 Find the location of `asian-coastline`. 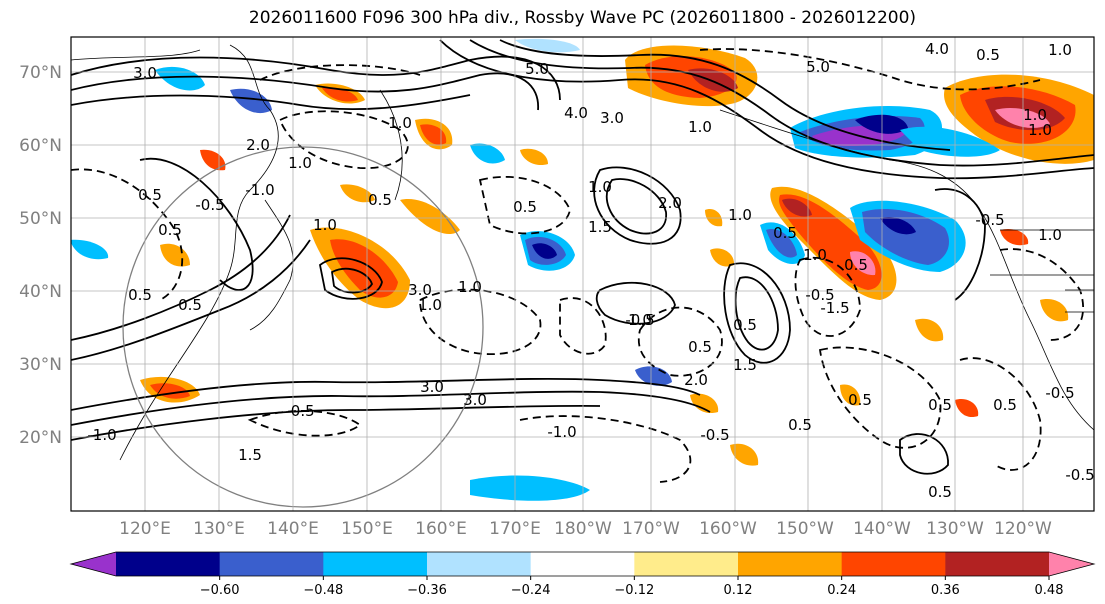

asian-coastline is located at coordinates (175, 252).